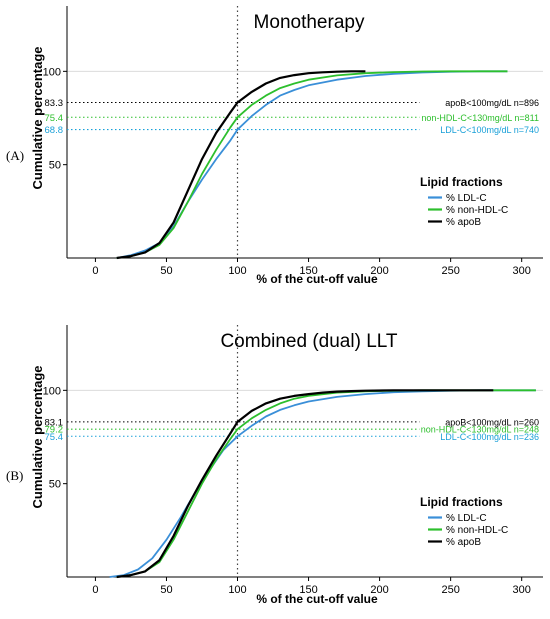 The image size is (550, 619). What do you see at coordinates (489, 130) in the screenshot?
I see `threshold-annotation: LDL-C<100mg/dL n=740` at bounding box center [489, 130].